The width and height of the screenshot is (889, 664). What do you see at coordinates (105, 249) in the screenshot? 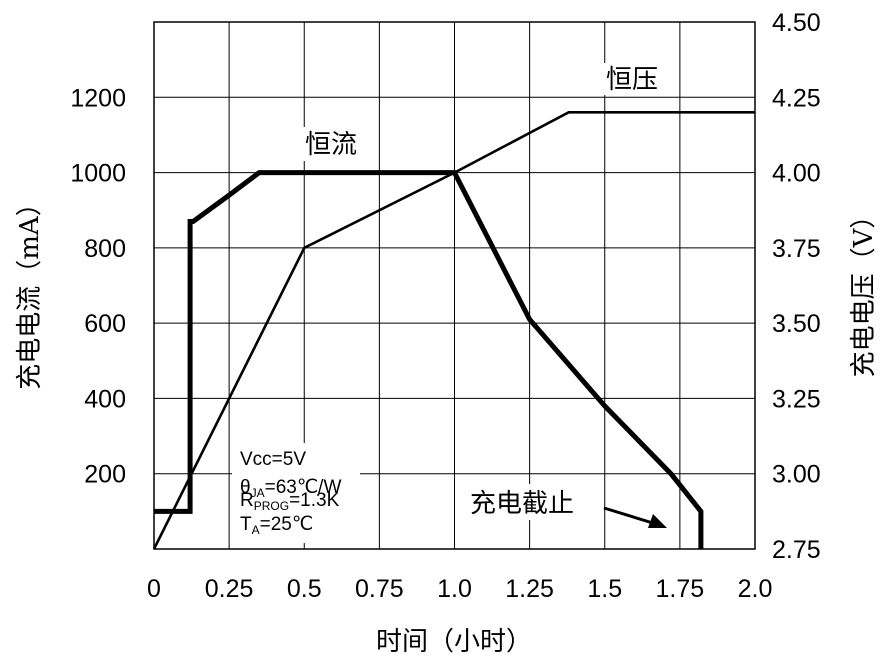
I see `left-tick-label: 800` at bounding box center [105, 249].